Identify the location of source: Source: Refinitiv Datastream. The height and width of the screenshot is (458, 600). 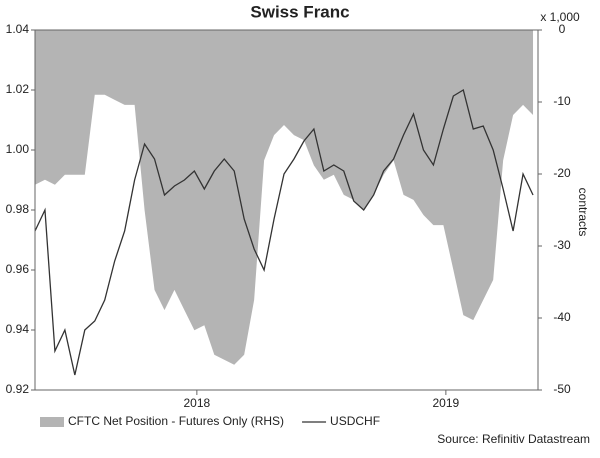
(513, 439).